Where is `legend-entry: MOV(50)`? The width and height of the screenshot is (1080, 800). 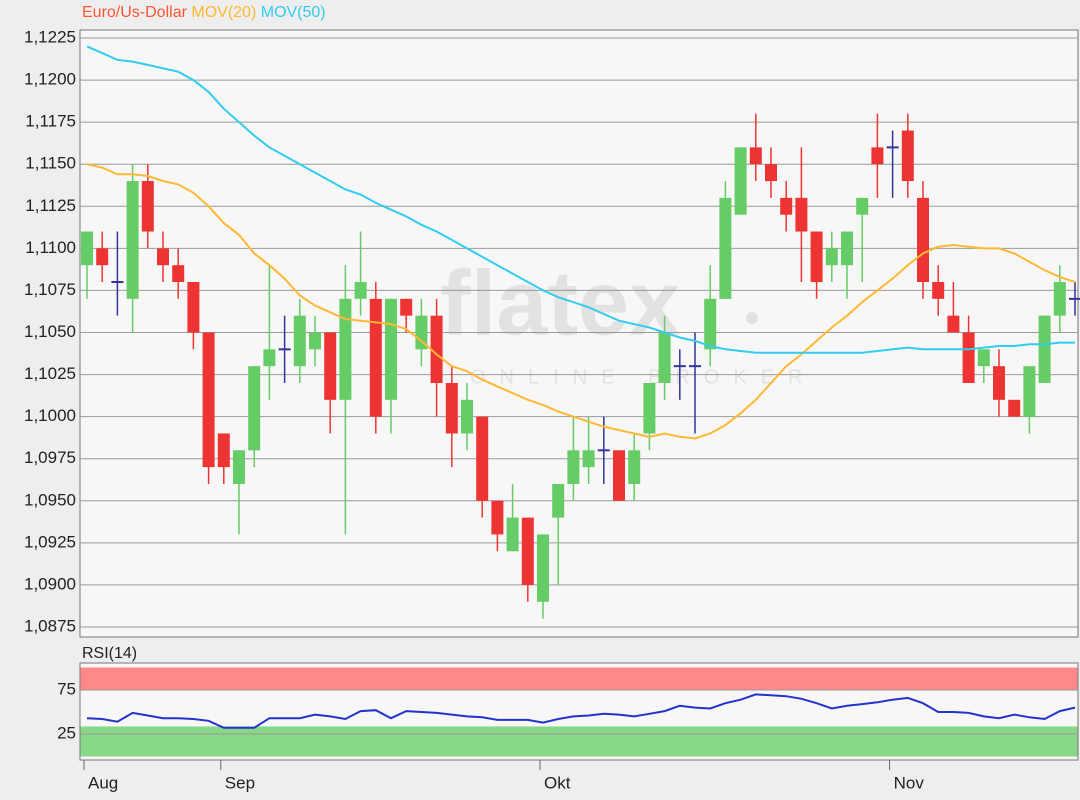
legend-entry: MOV(50) is located at coordinates (293, 12).